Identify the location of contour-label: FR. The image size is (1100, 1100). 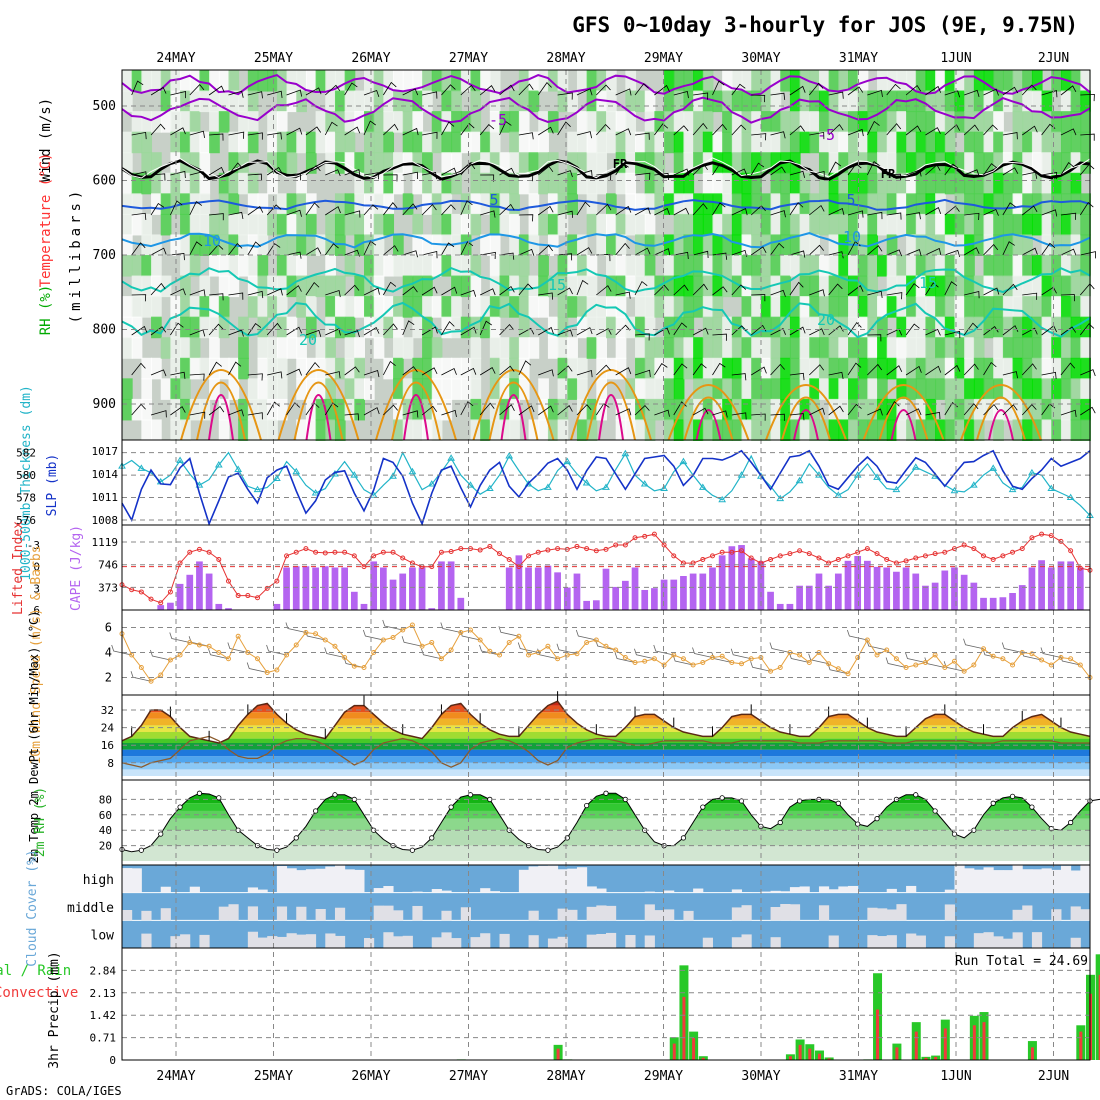
(620, 164).